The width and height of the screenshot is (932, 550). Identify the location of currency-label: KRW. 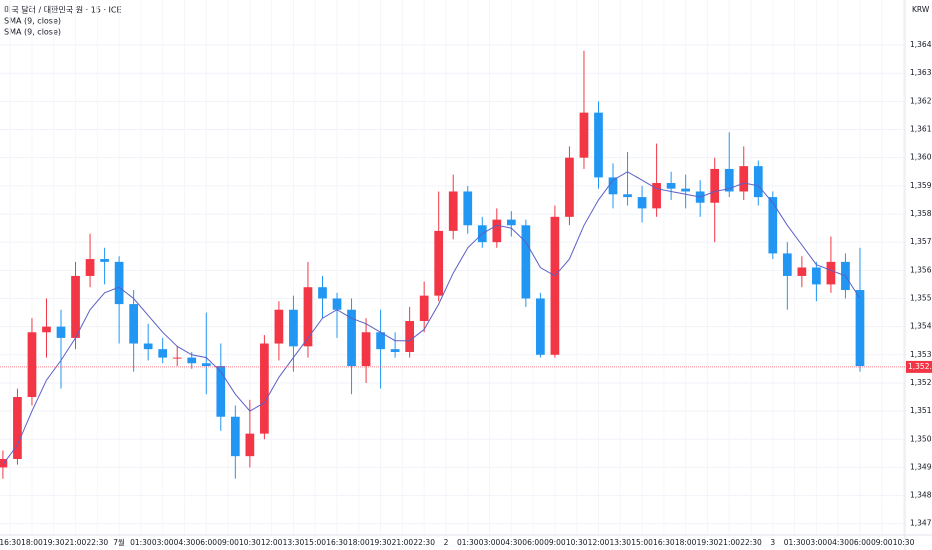
(921, 9).